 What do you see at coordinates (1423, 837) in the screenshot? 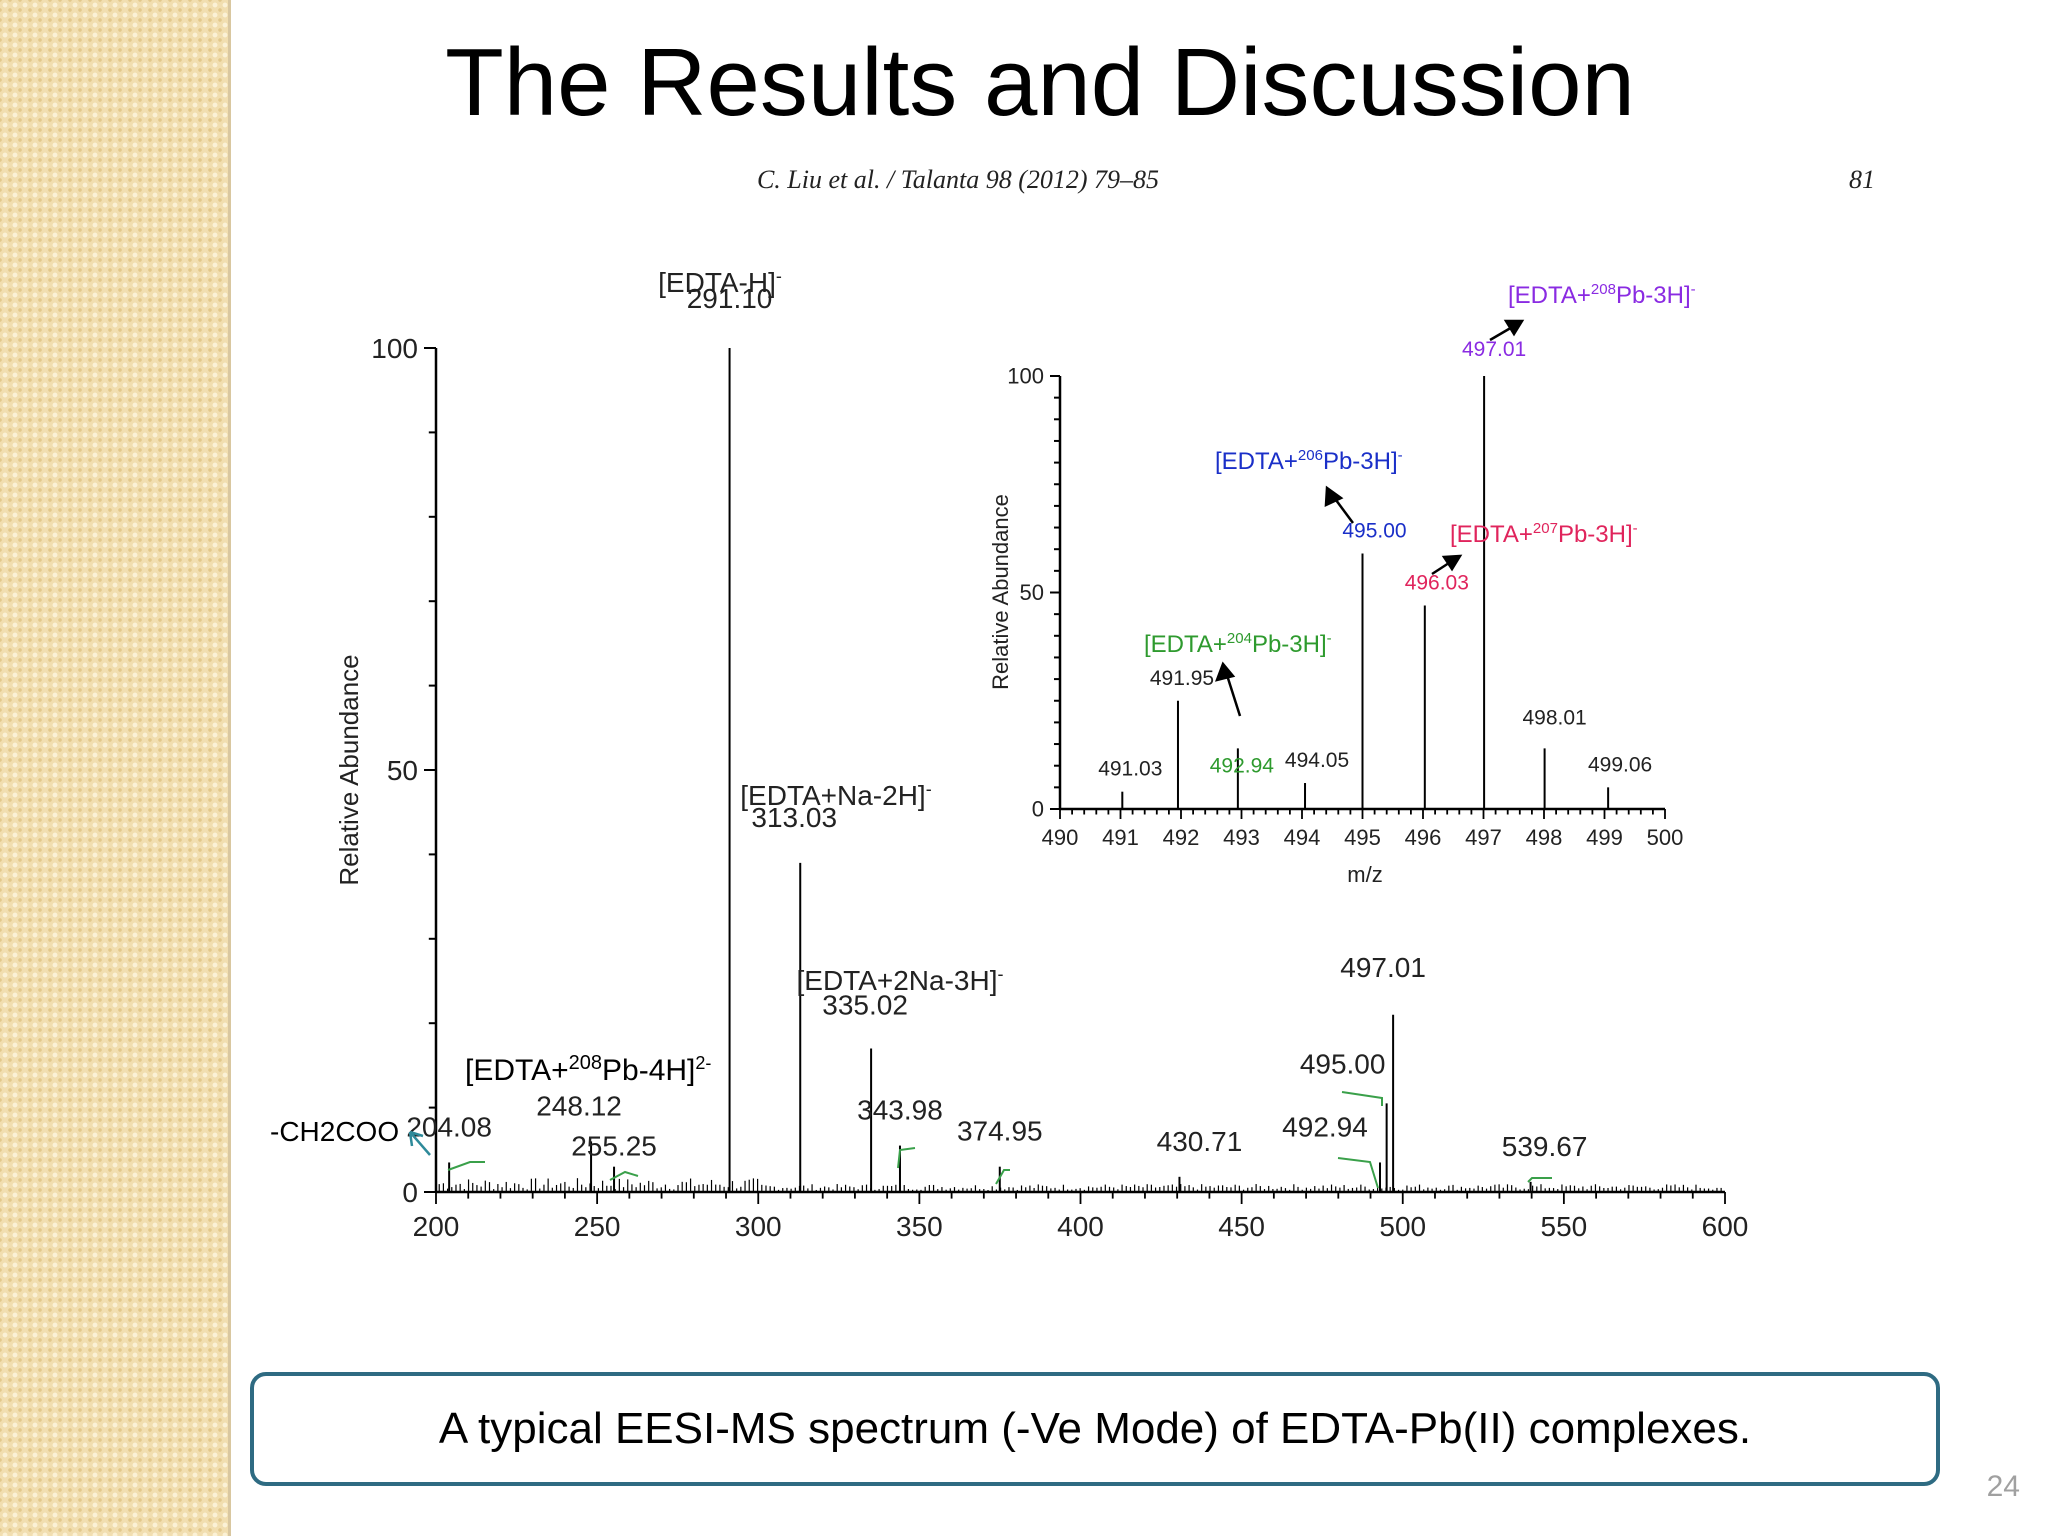
I see `inset-x-tick-label: 496` at bounding box center [1423, 837].